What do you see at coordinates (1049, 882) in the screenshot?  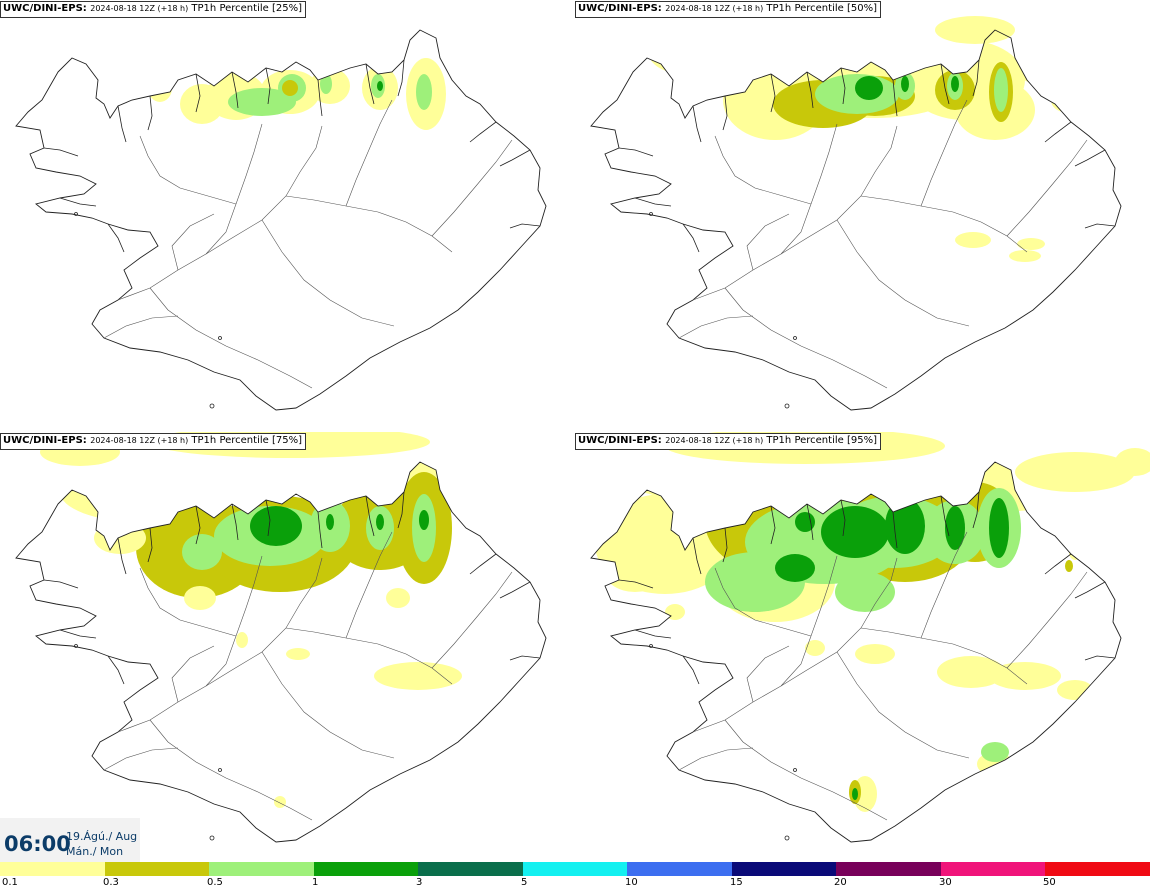 I see `legend-label: 50` at bounding box center [1049, 882].